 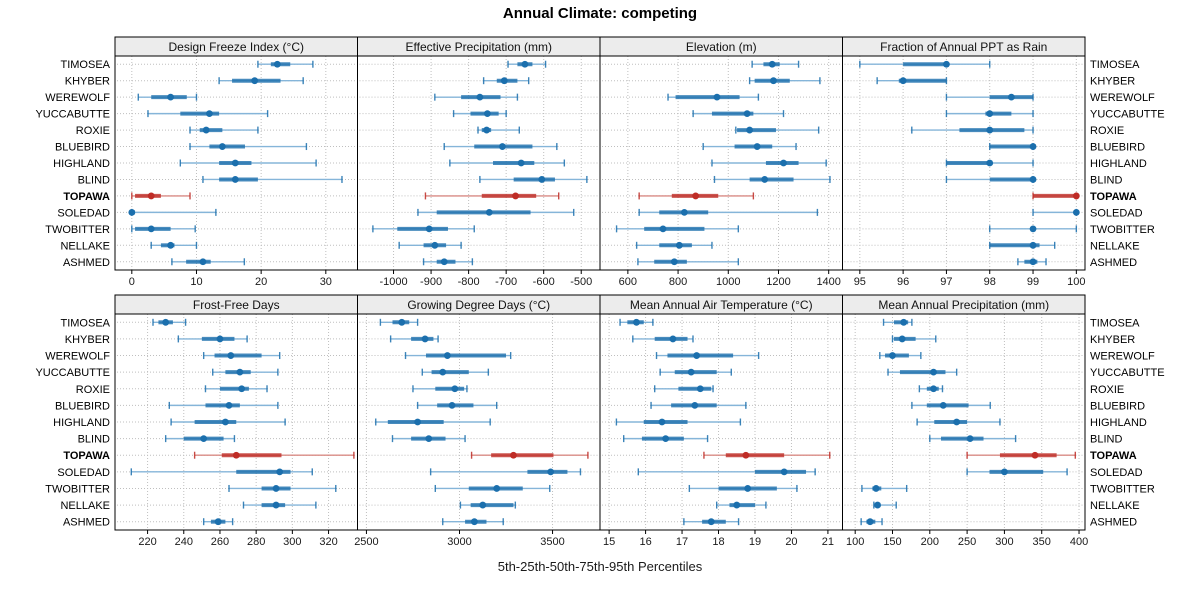 I want to click on x-axis-label: 5th-25th-50th-75th-95th Percentiles, so click(x=600, y=566).